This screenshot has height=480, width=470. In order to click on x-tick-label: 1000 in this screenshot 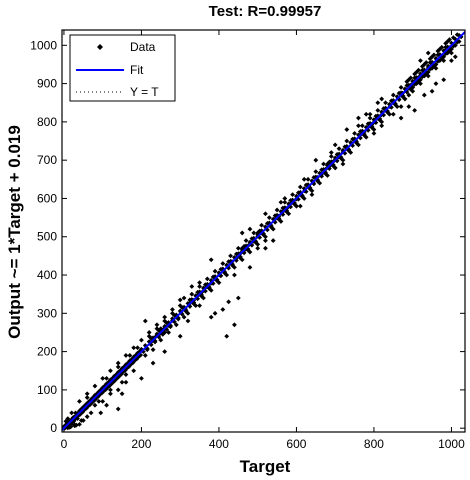, I will do `click(451, 444)`.